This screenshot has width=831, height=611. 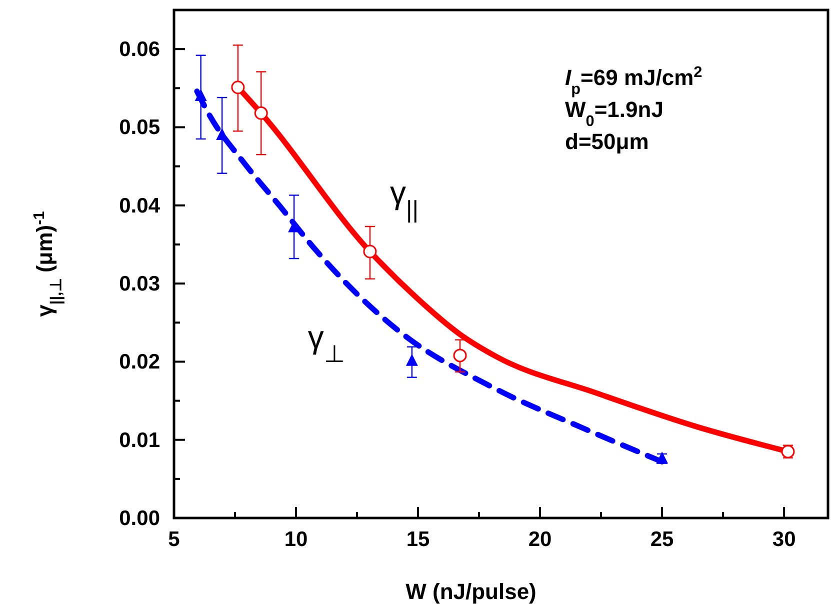 What do you see at coordinates (174, 539) in the screenshot?
I see `x-tick-label: 5` at bounding box center [174, 539].